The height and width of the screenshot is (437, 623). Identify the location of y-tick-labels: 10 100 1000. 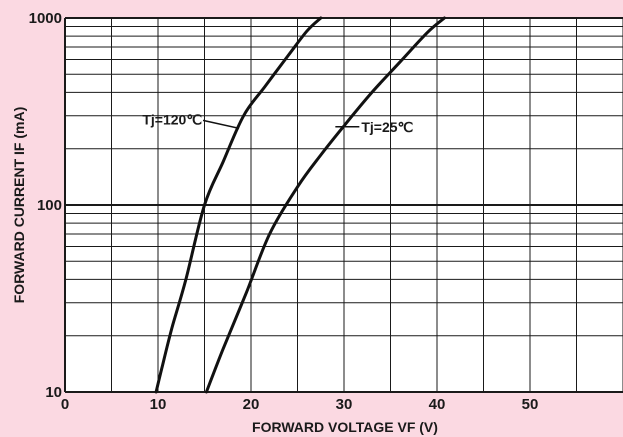
(45, 205).